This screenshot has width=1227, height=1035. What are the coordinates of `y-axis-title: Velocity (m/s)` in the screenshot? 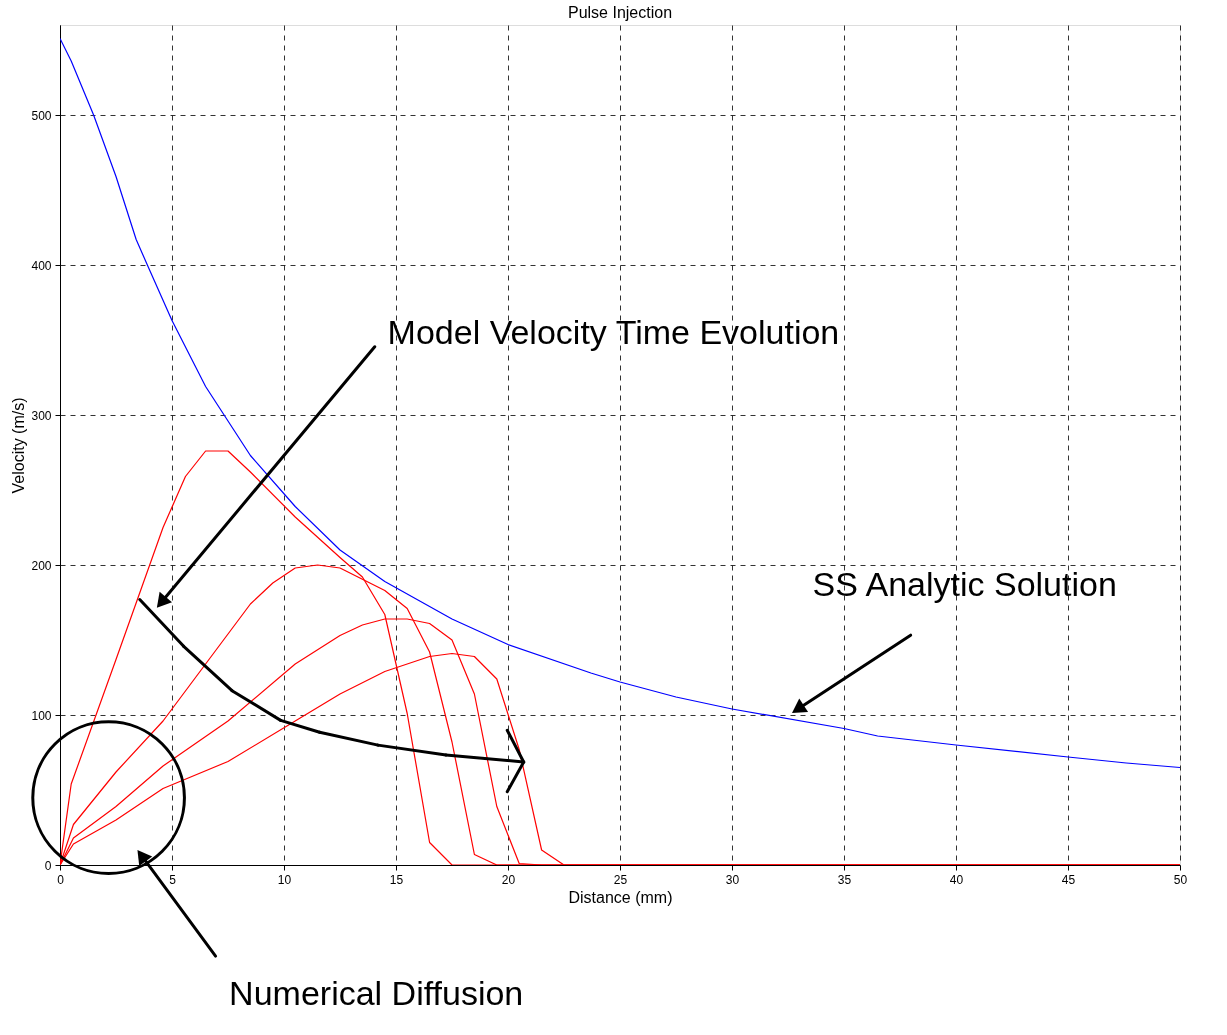 It's located at (19, 445).